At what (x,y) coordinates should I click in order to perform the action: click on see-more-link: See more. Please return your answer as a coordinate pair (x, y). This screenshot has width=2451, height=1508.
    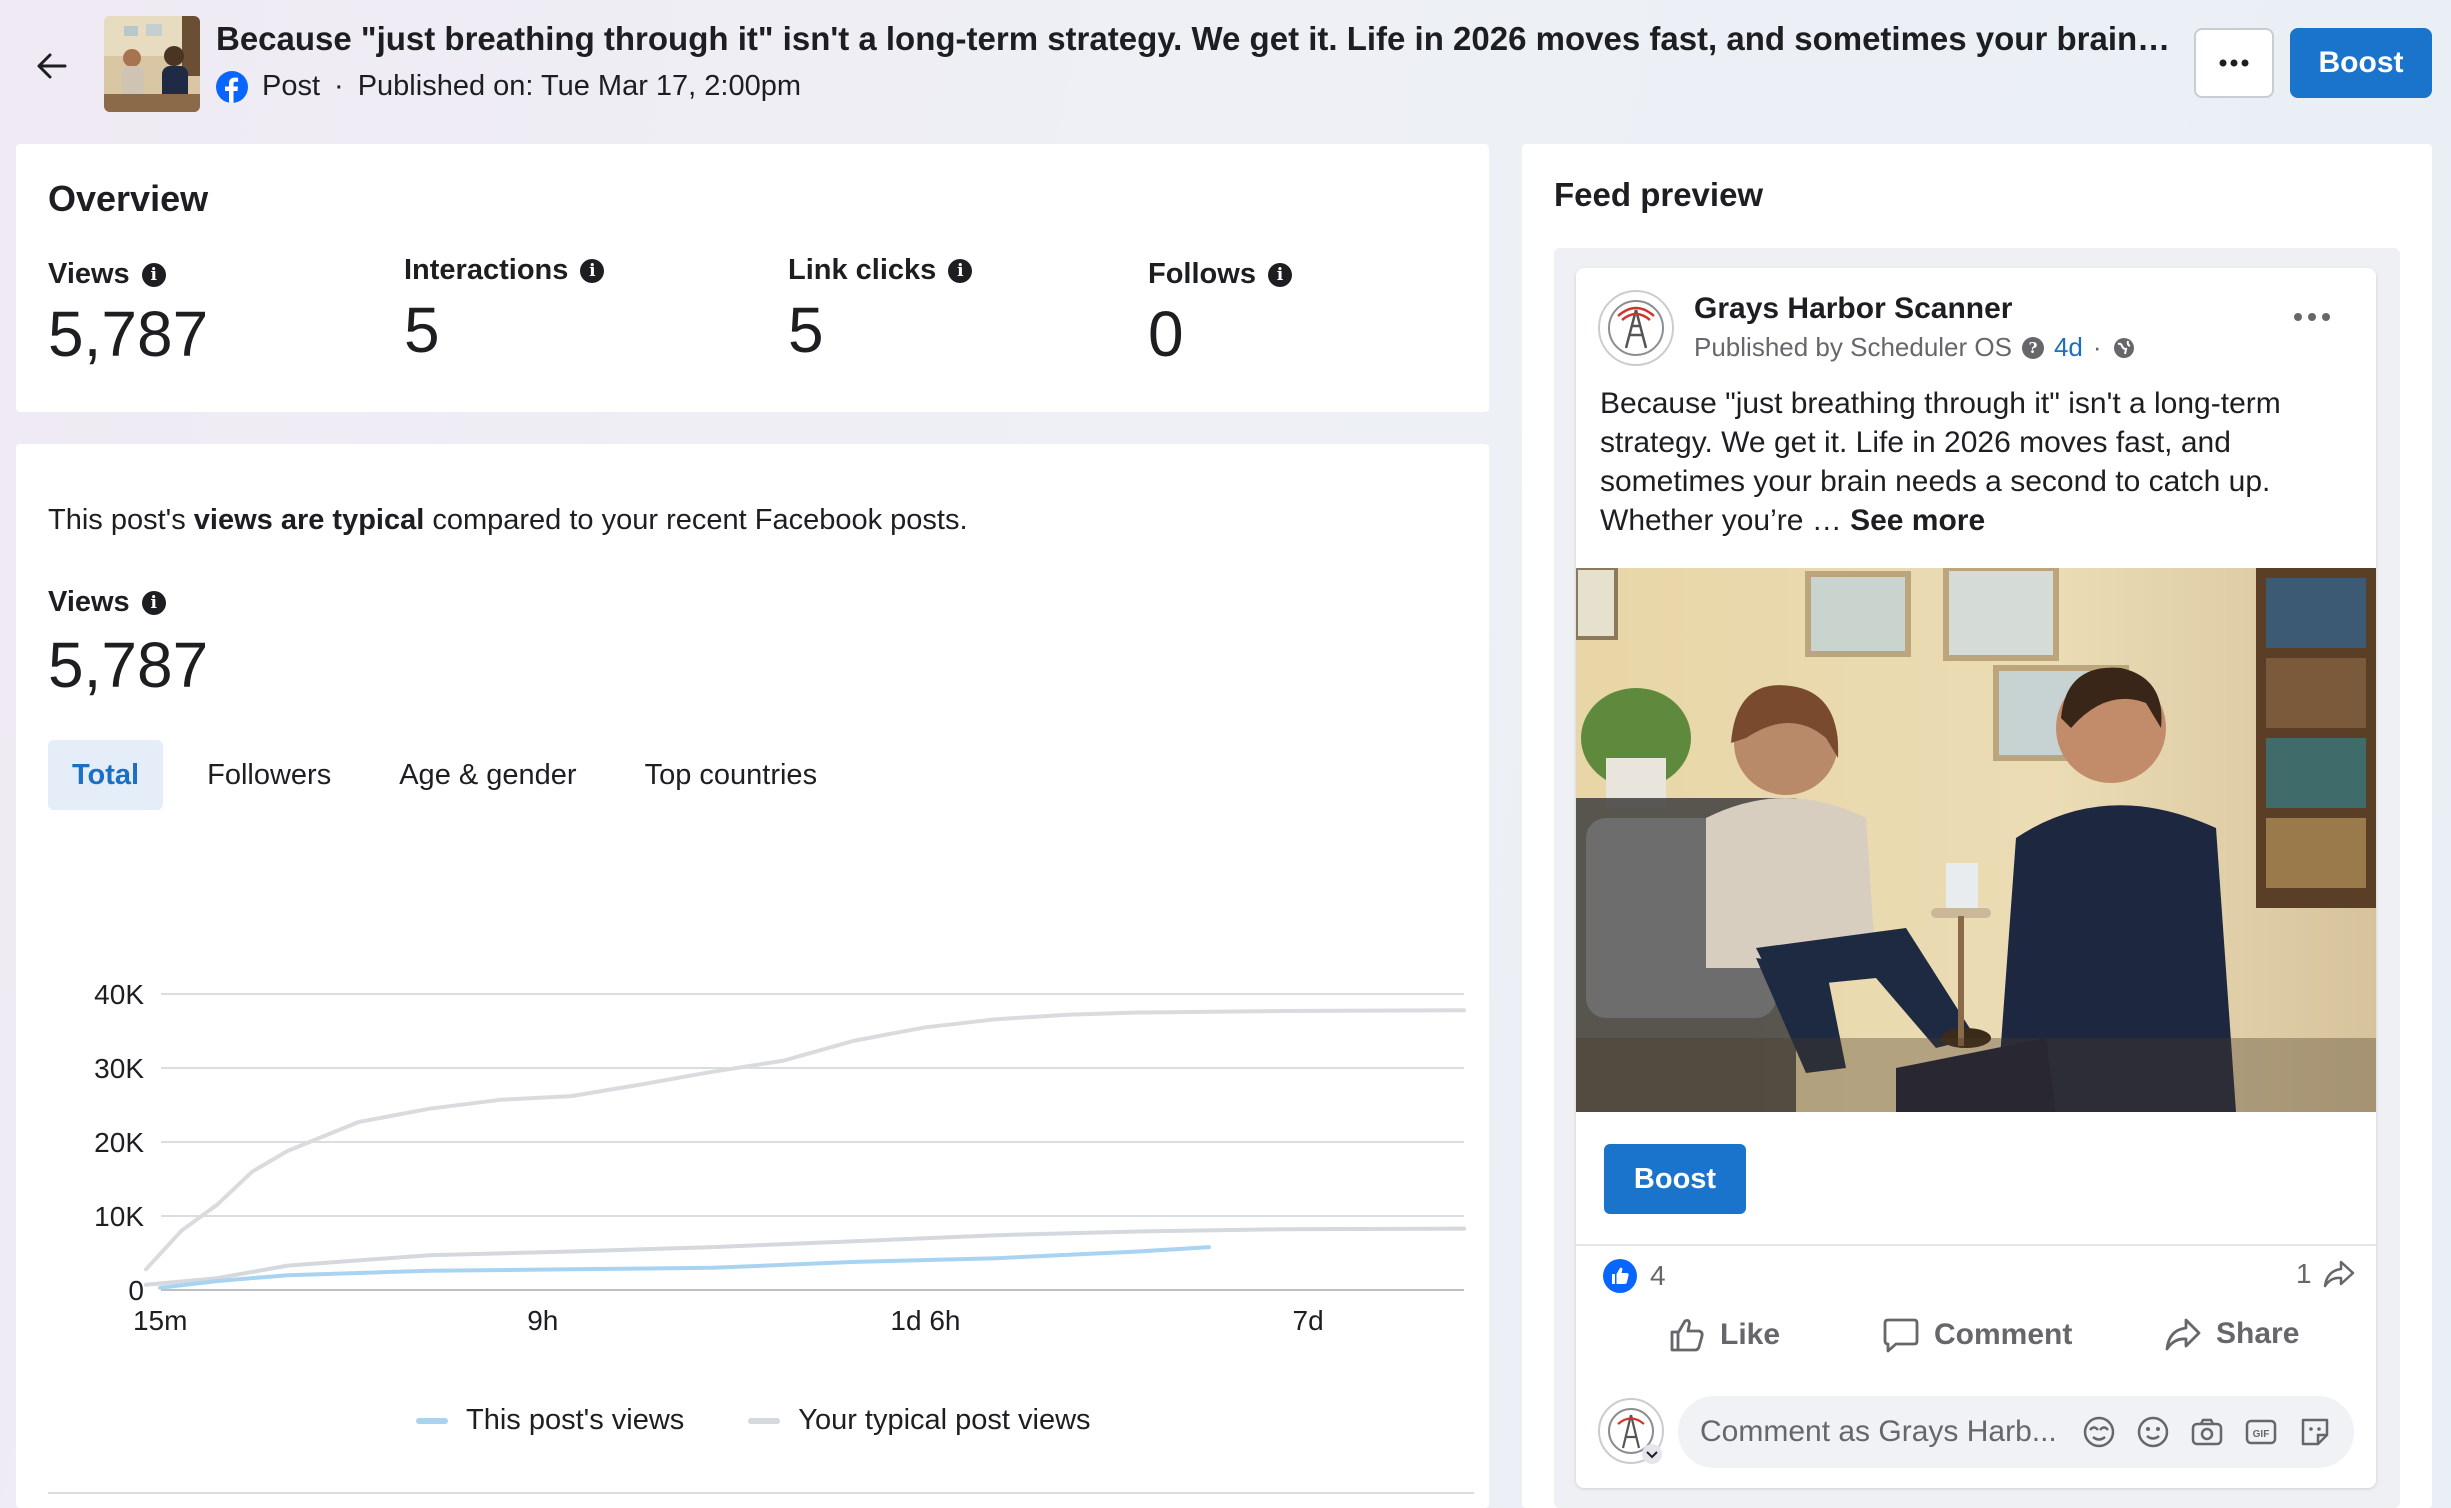
    Looking at the image, I should click on (1918, 520).